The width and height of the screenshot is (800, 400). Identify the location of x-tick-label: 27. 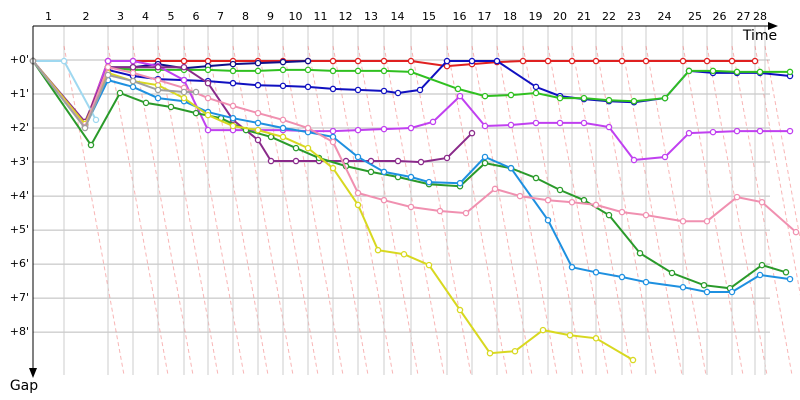
(744, 16).